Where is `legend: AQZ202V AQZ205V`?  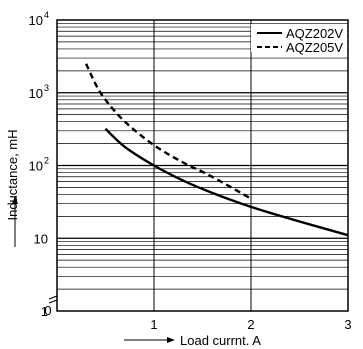 legend: AQZ202V AQZ205V is located at coordinates (299, 39).